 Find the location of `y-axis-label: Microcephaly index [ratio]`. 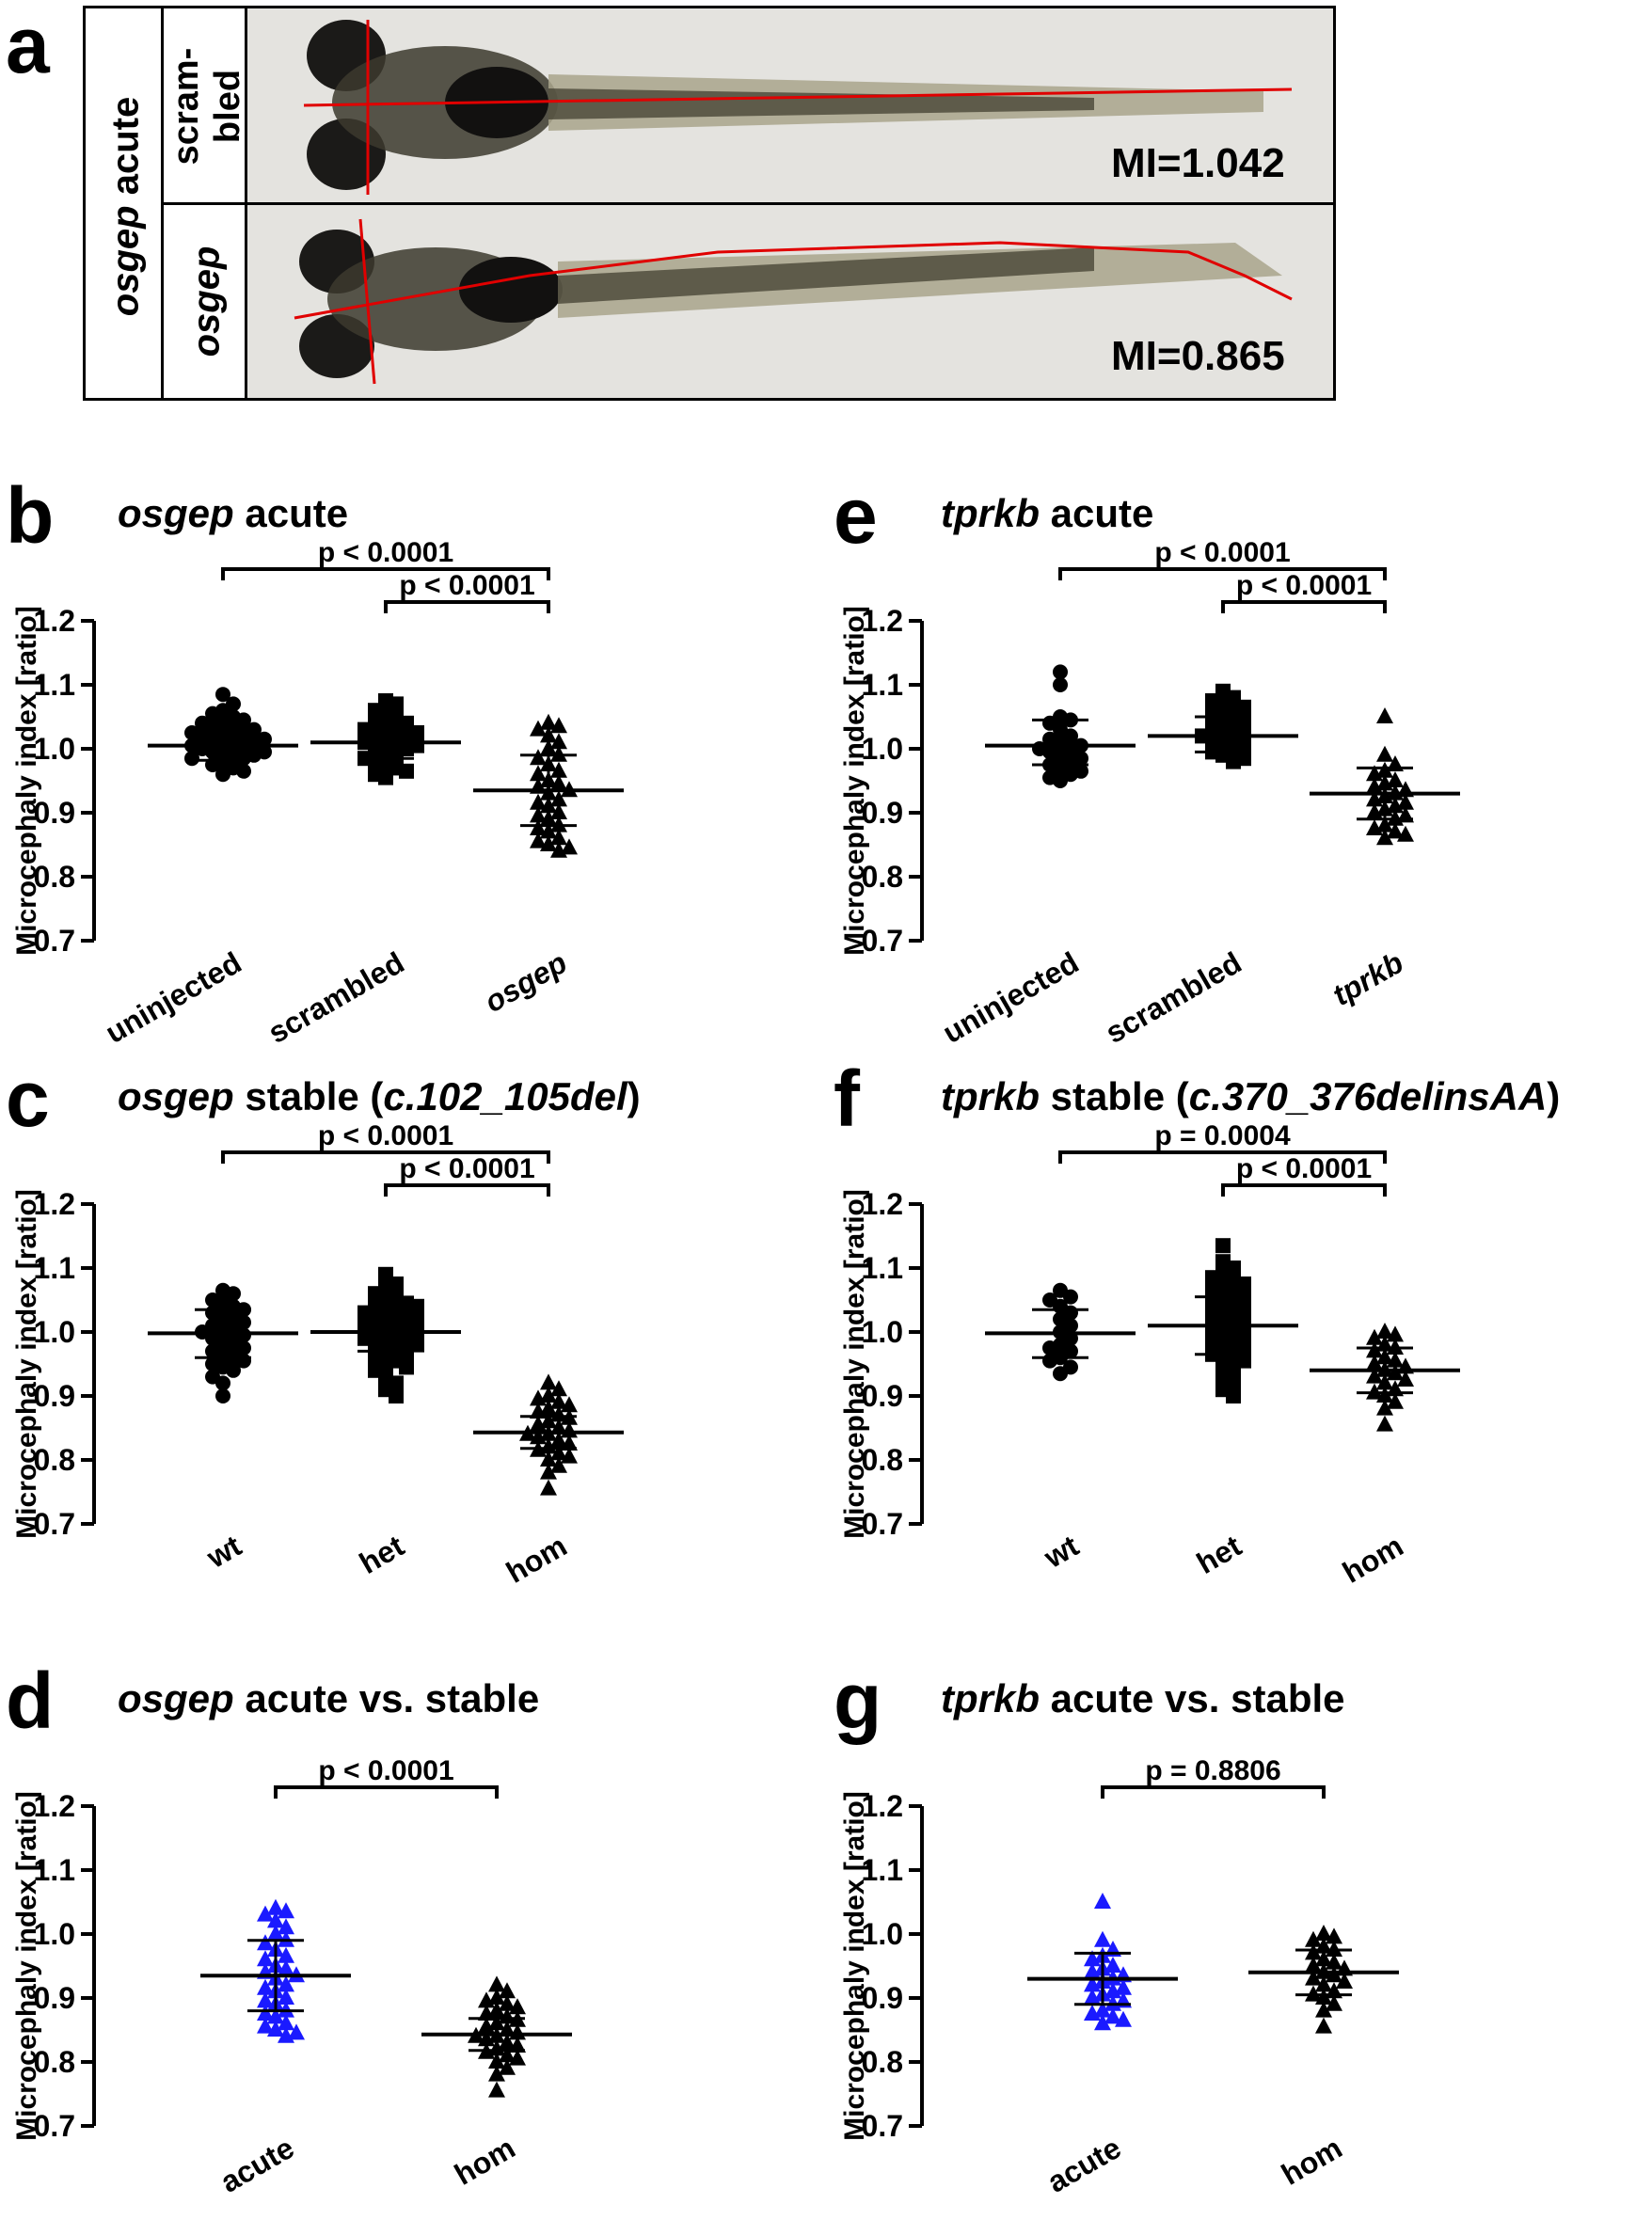

y-axis-label: Microcephaly index [ratio] is located at coordinates (26, 1966).